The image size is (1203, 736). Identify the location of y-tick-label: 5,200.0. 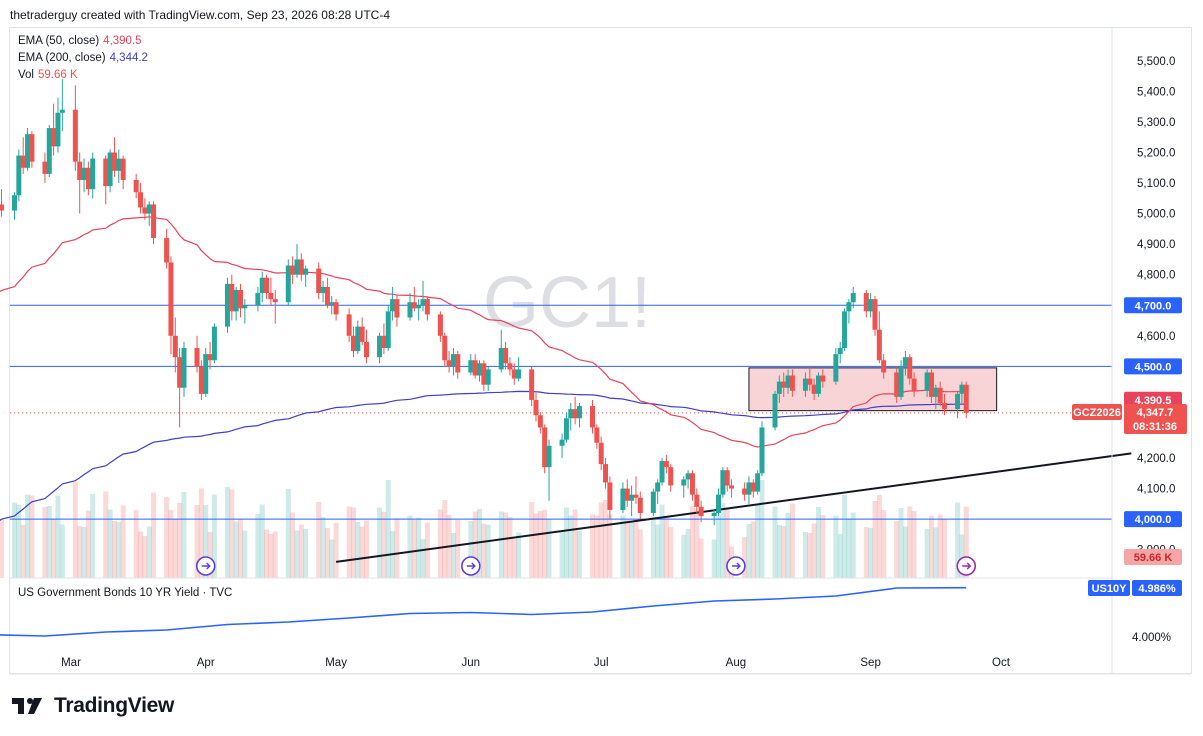
(1156, 154).